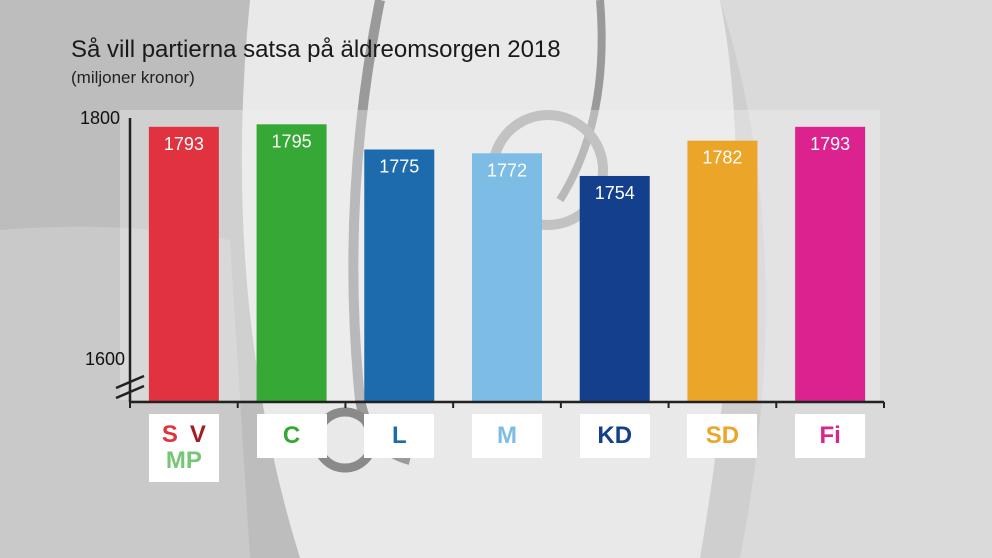  I want to click on party-badge: Fi, so click(830, 436).